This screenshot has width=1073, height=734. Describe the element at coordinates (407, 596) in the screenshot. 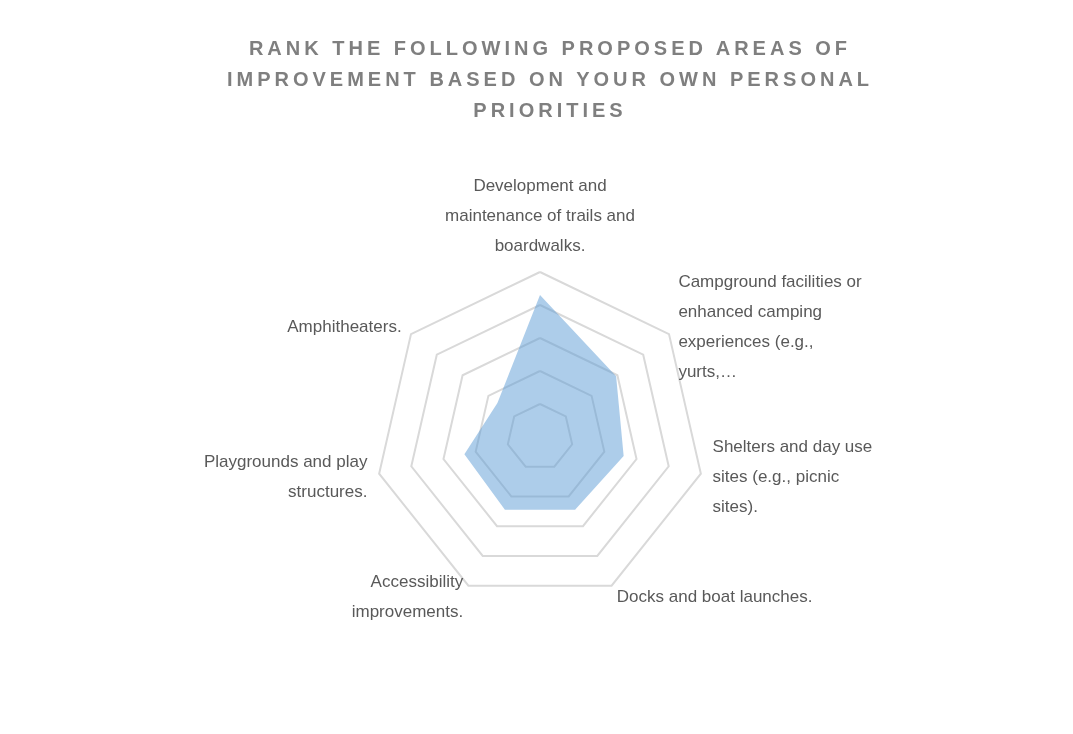

I see `spoke-label: Accessibility improvements.` at that location.